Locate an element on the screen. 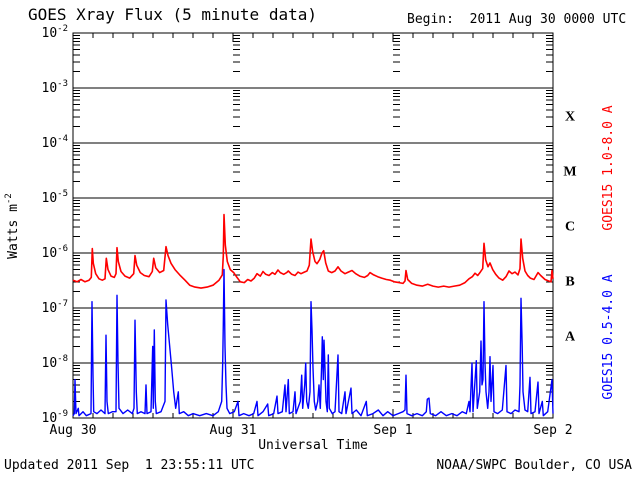  flare-class-label: C is located at coordinates (570, 227).